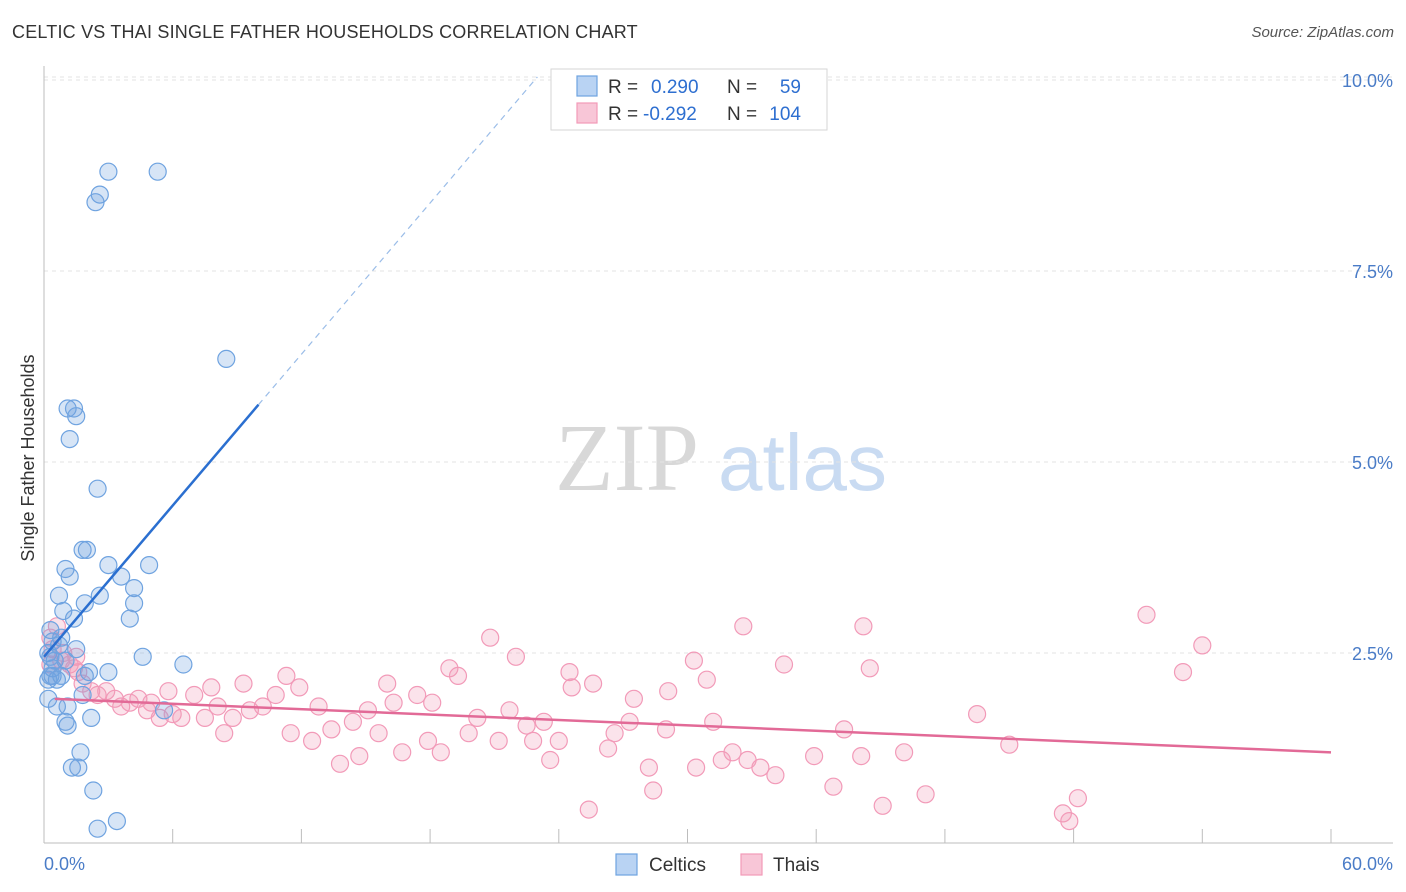 This screenshot has width=1406, height=892. I want to click on legend-n-label-celtics: N =, so click(742, 87).